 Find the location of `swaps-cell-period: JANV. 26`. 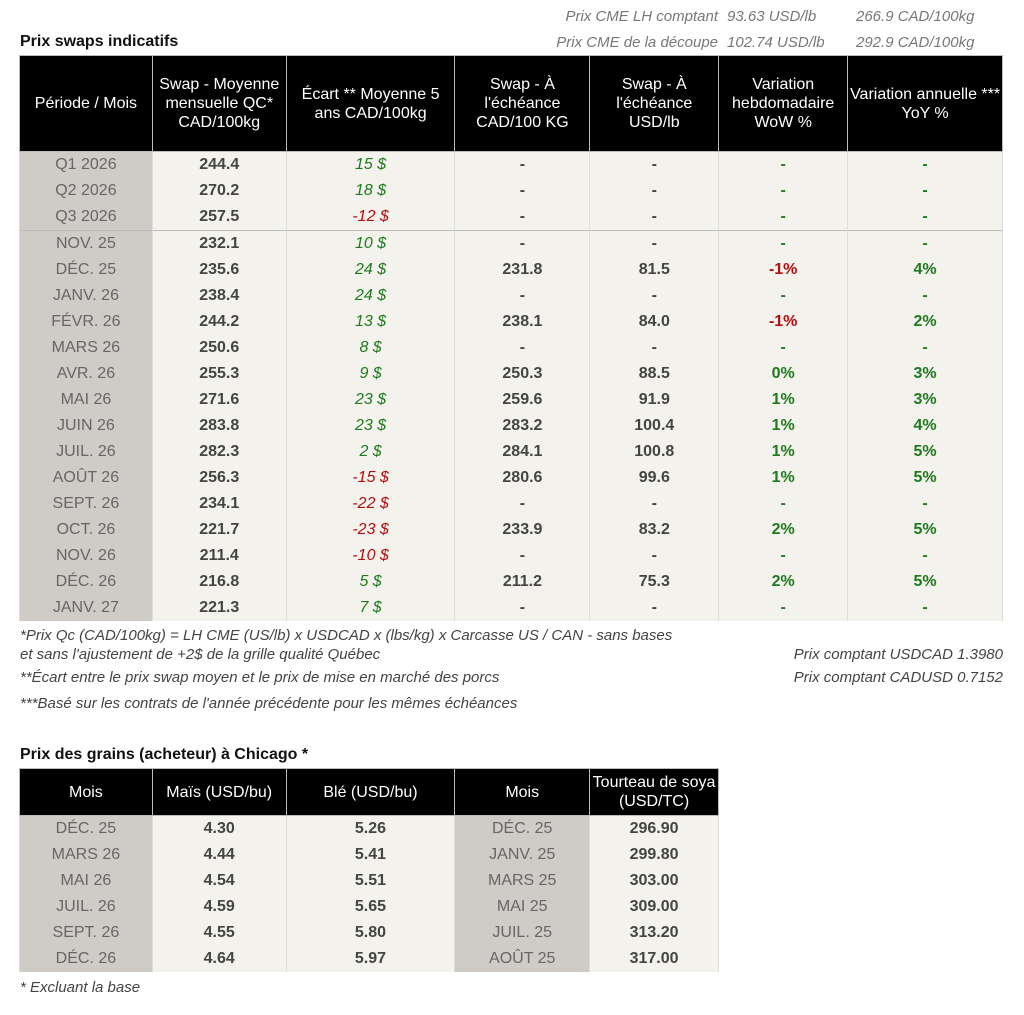

swaps-cell-period: JANV. 26 is located at coordinates (86, 296).